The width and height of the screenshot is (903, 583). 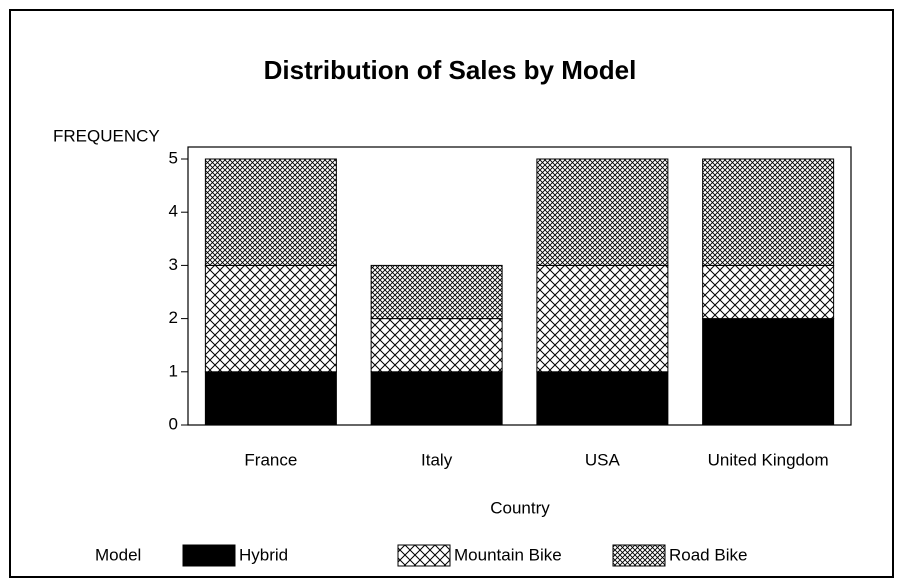 What do you see at coordinates (263, 554) in the screenshot?
I see `legend-label: Hybrid` at bounding box center [263, 554].